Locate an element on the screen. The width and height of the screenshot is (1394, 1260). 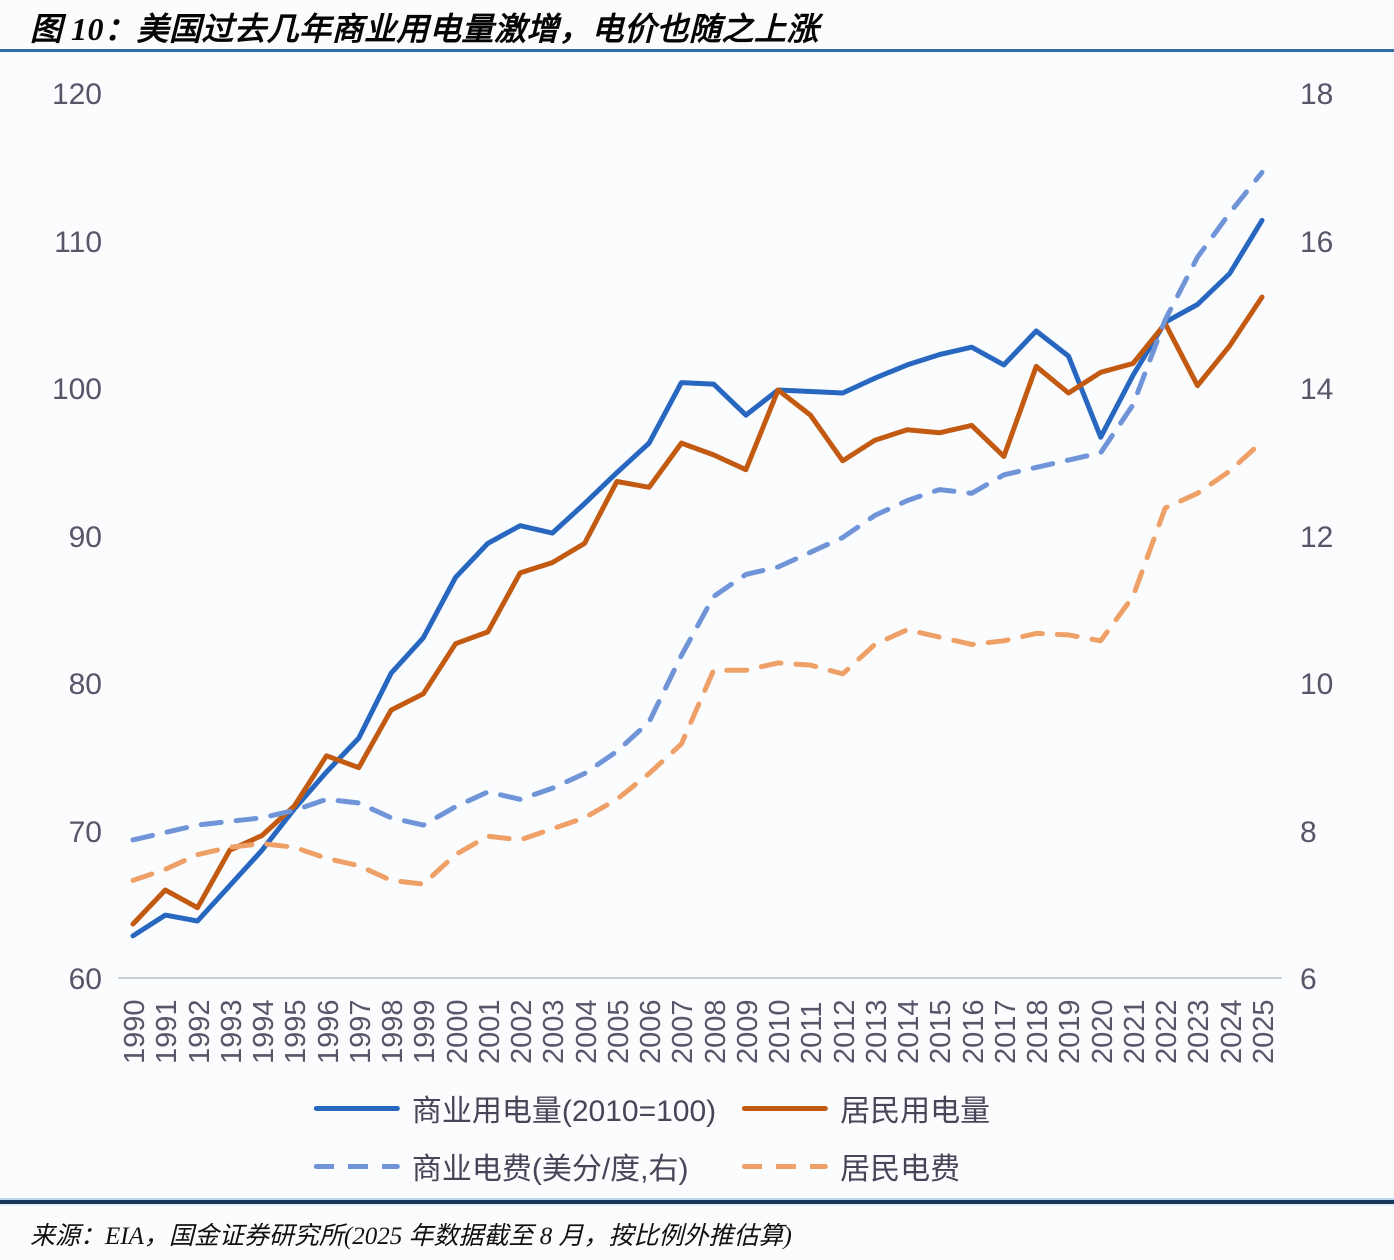
source-note: 来源：EIA，国金证券研究所(2025 年数据截至 8 月，按比例外推估算) is located at coordinates (411, 1236).